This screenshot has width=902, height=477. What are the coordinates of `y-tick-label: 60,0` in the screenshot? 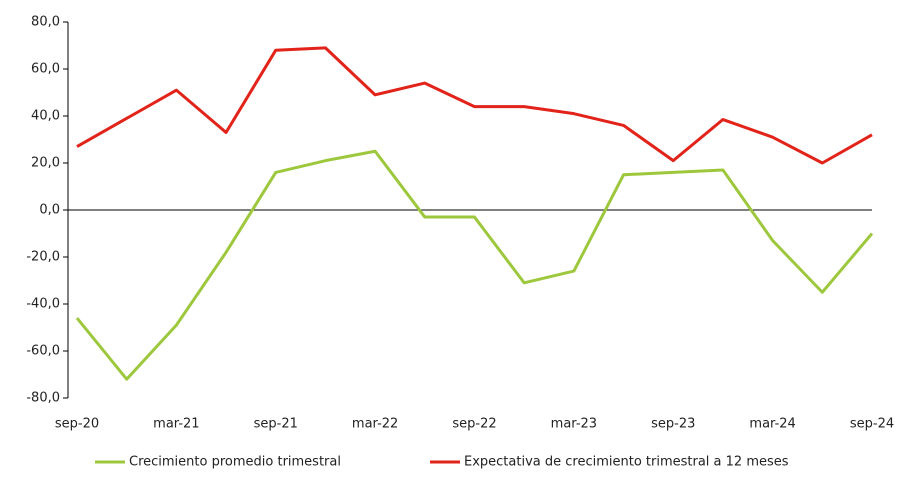 It's located at (45, 69).